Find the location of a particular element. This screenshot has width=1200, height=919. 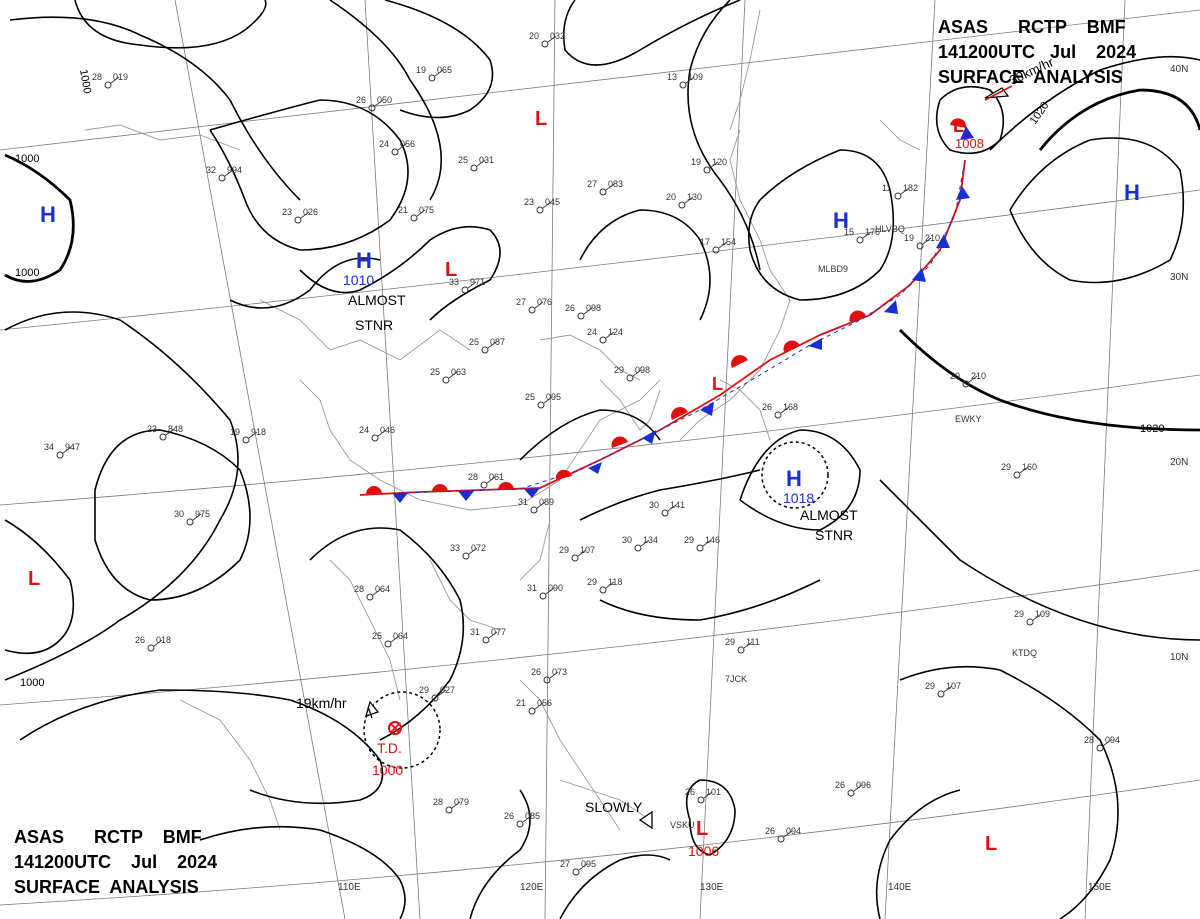

station-plot: 28 079 is located at coordinates (451, 805).